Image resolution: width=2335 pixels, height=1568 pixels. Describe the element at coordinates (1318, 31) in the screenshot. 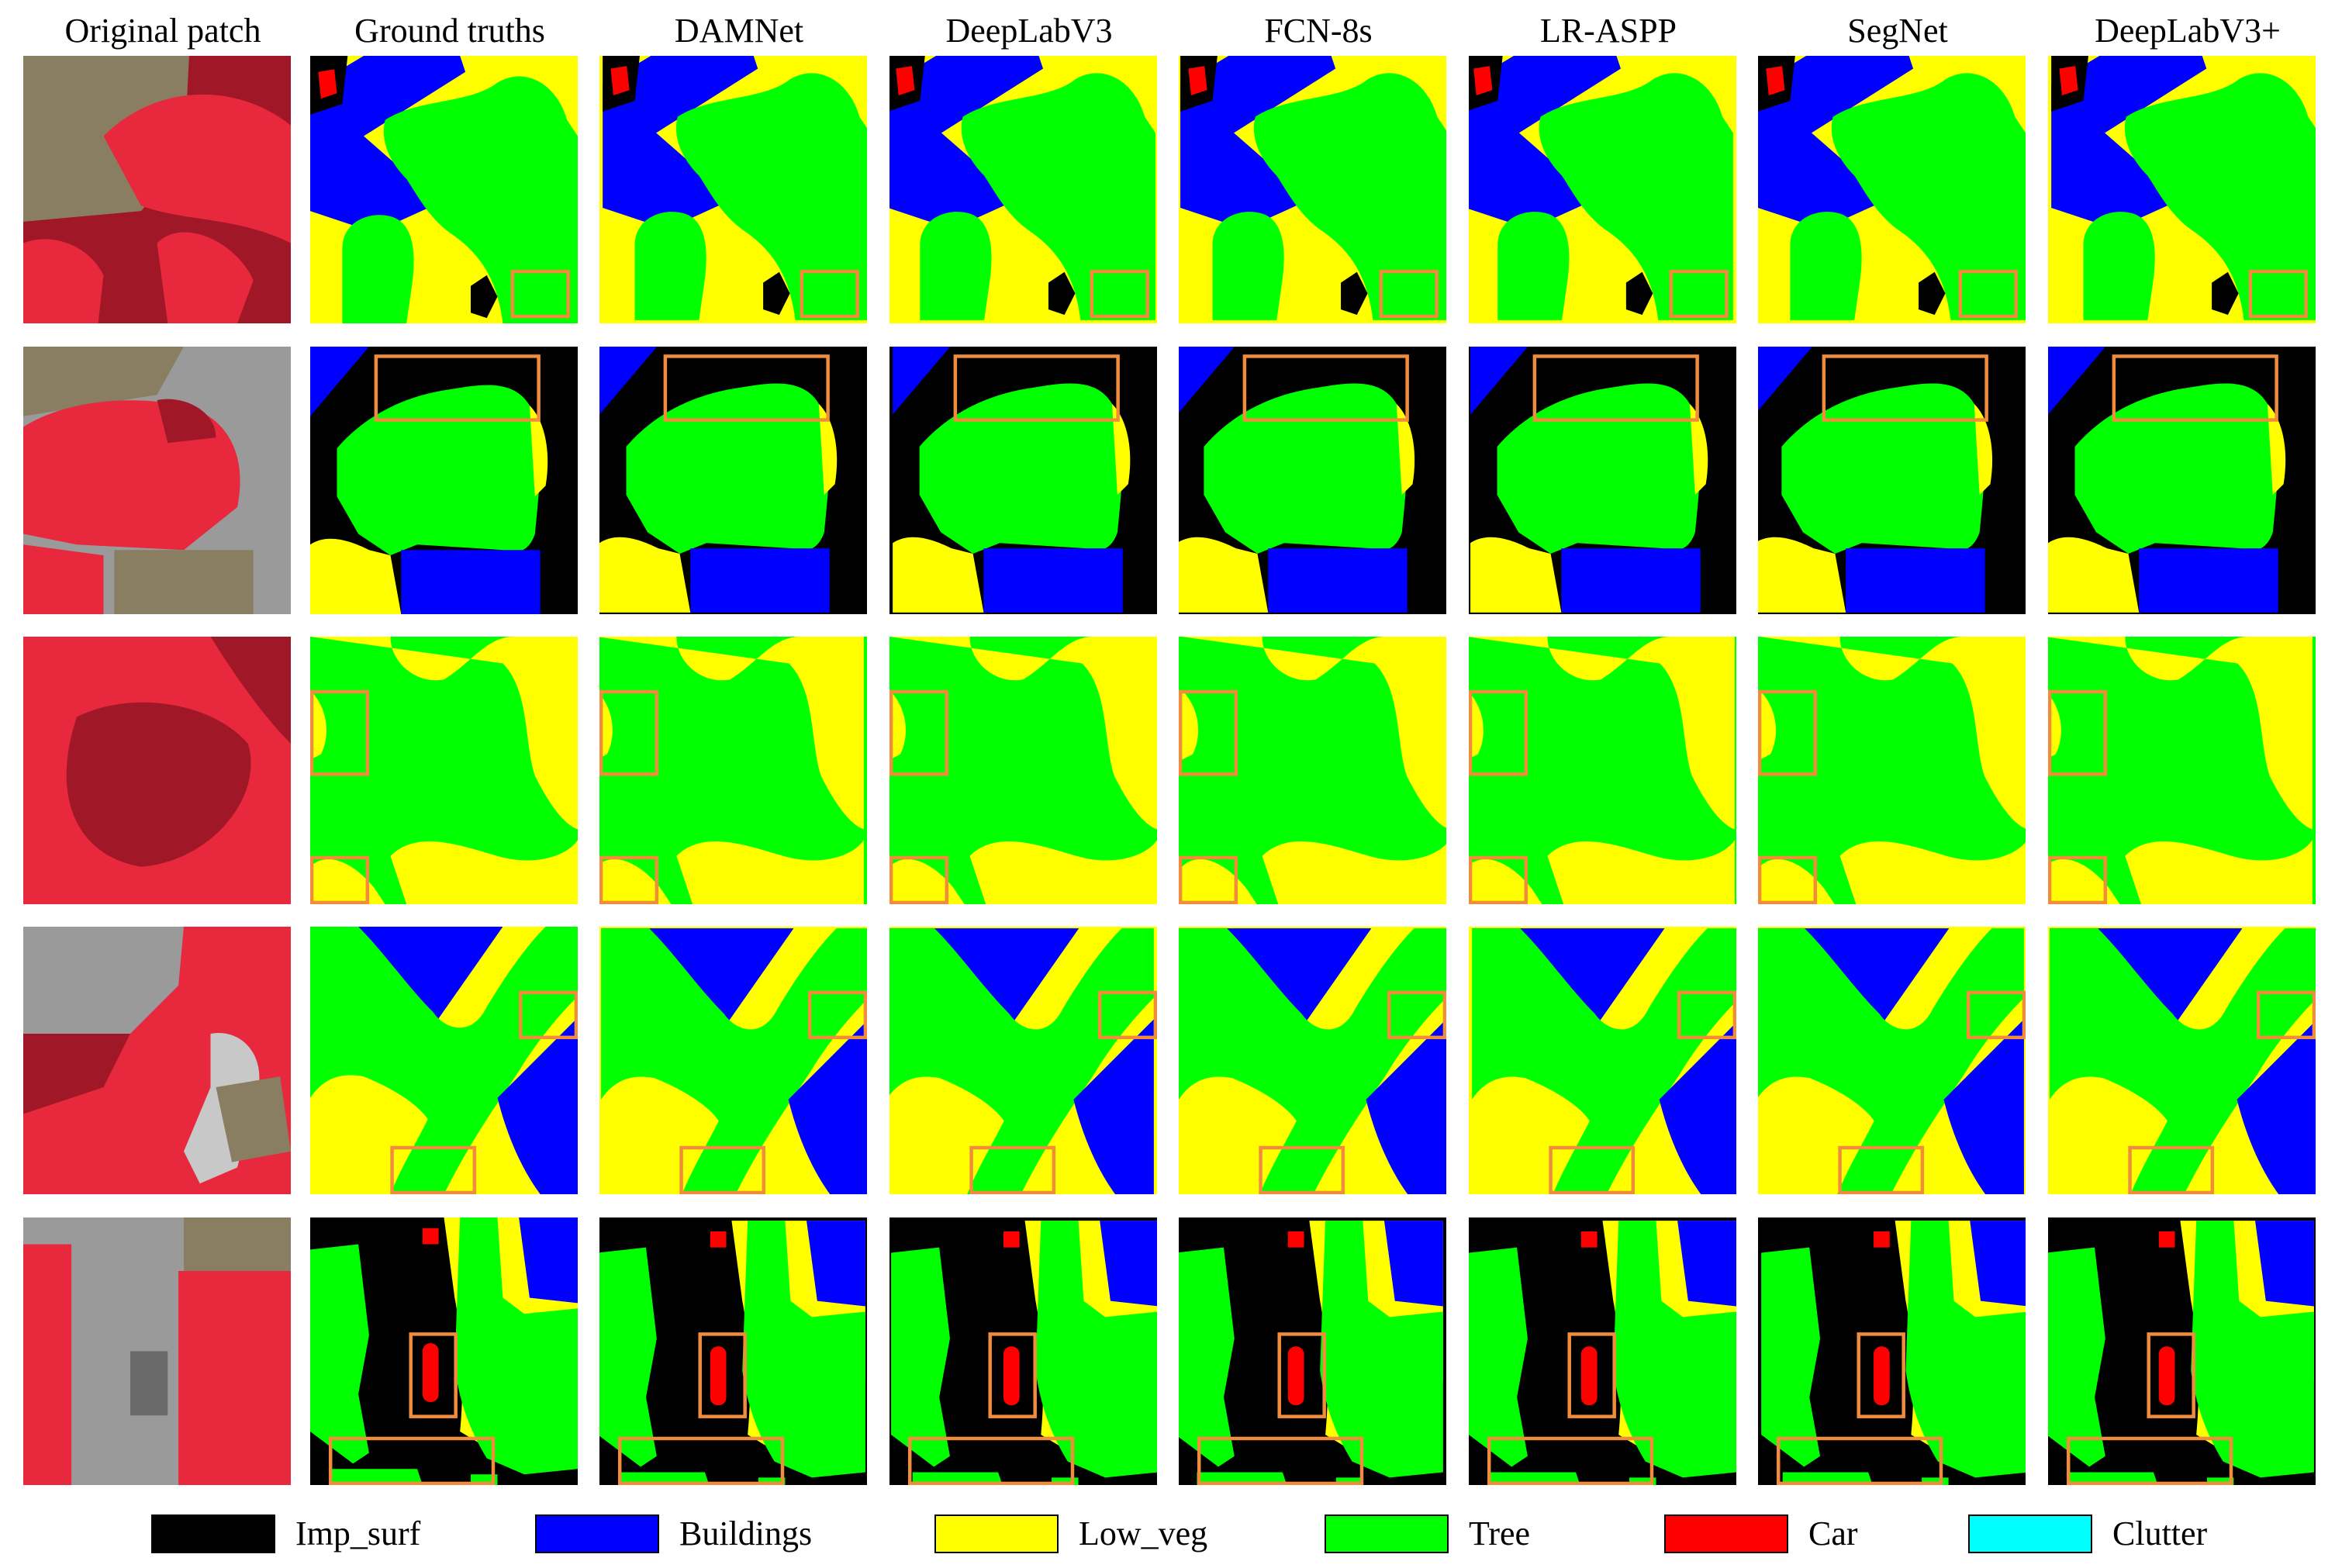

I see `column-header-fcn8s: FCN-8s` at that location.